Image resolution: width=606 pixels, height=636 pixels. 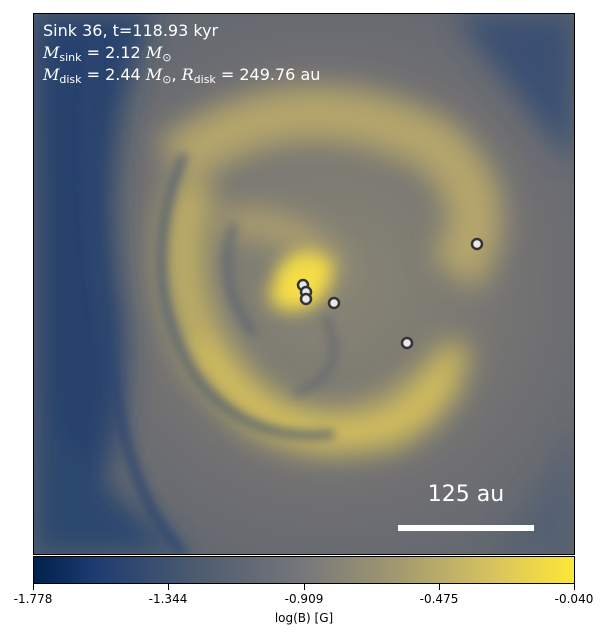 What do you see at coordinates (70, 57) in the screenshot?
I see `m-sink-sub: sink` at bounding box center [70, 57].